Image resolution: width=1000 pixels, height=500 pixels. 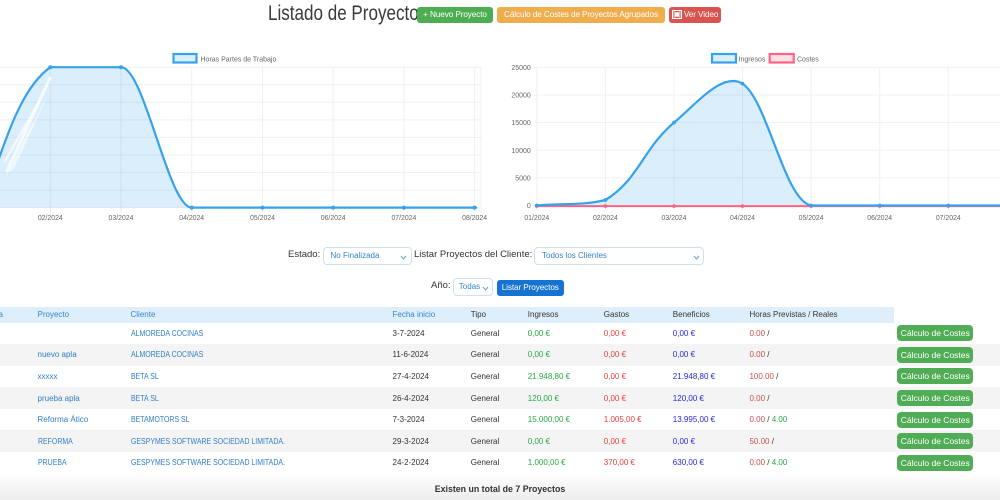 I want to click on svg-text: 0, so click(x=529, y=206).